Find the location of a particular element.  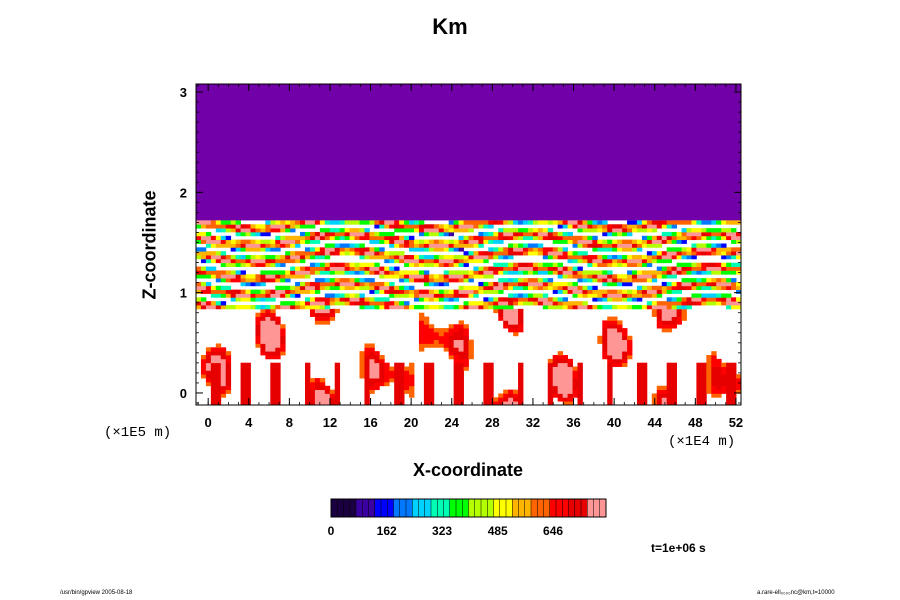

x-tick-label: 12 is located at coordinates (330, 422).